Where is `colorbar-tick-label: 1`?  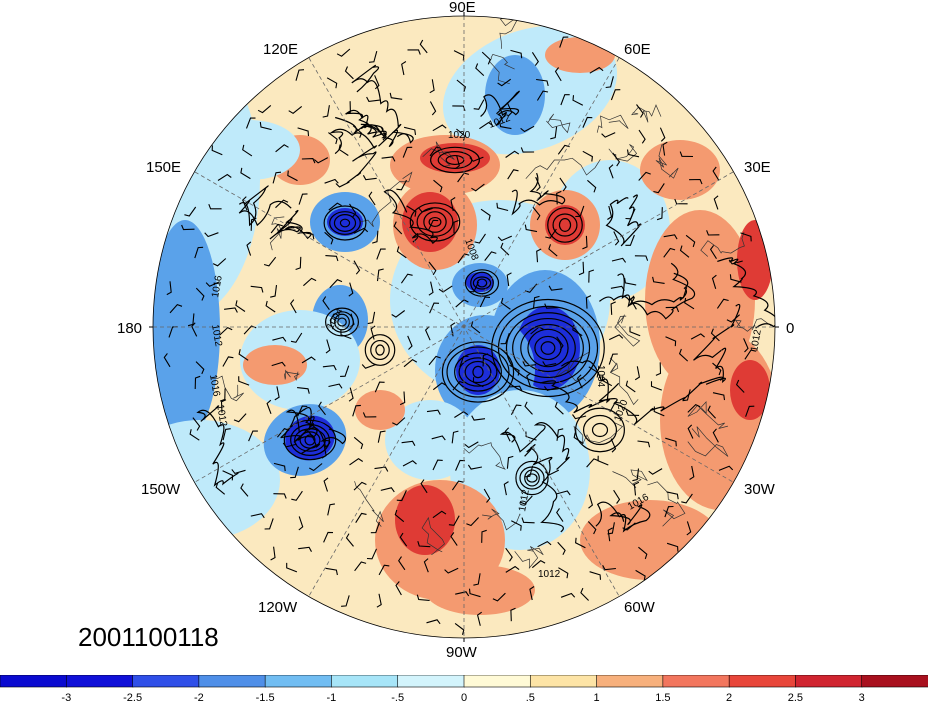
colorbar-tick-label: 1 is located at coordinates (597, 697).